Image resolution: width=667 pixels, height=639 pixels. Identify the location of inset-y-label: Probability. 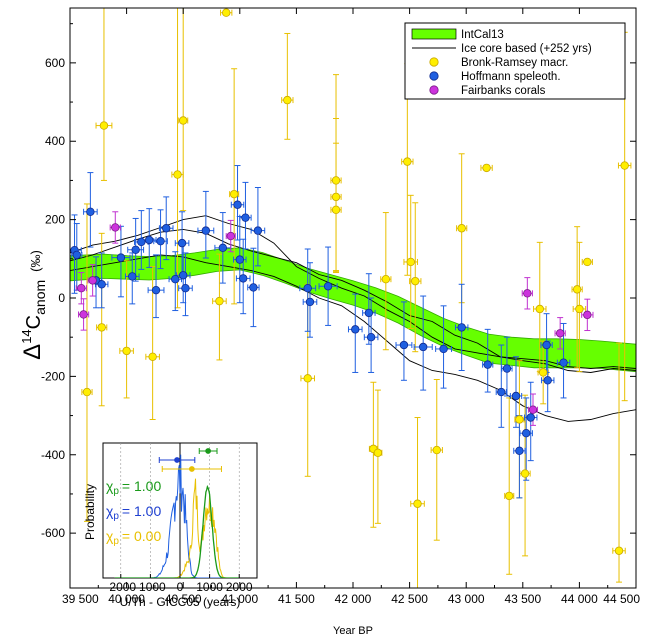
(90, 512).